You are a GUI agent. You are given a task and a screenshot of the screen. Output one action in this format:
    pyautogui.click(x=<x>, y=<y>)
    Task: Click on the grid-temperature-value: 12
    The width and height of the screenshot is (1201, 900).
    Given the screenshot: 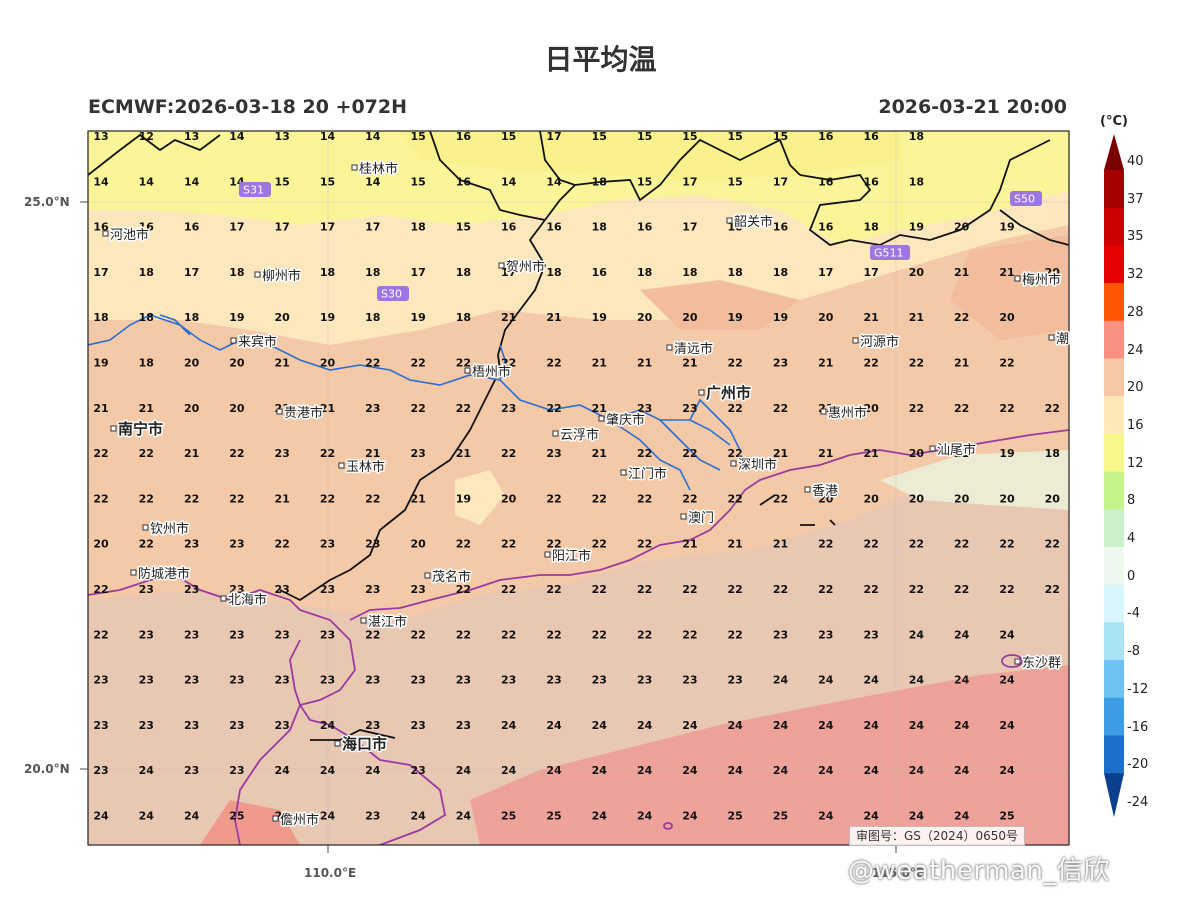 What is the action you would take?
    pyautogui.click(x=146, y=136)
    